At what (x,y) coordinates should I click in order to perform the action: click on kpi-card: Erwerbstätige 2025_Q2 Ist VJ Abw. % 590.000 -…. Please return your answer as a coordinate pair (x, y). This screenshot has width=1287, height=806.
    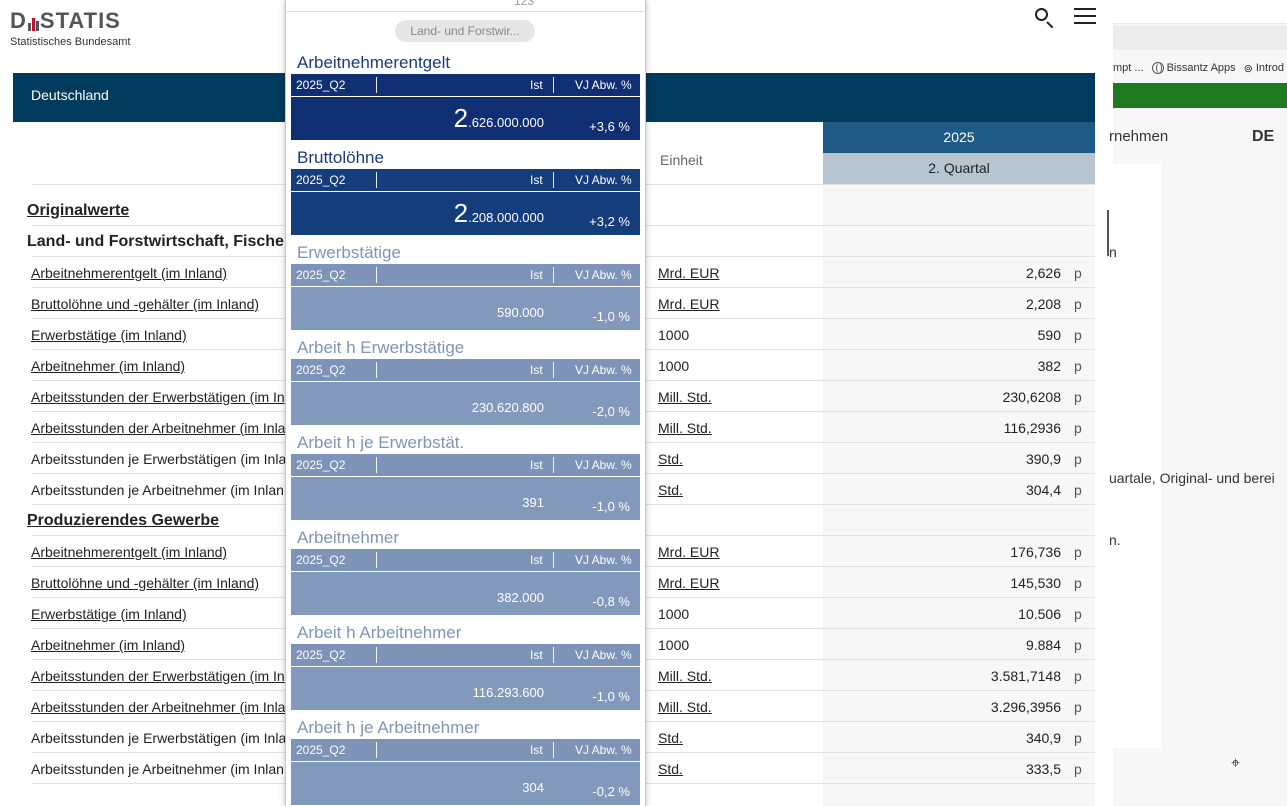
    Looking at the image, I should click on (465, 286).